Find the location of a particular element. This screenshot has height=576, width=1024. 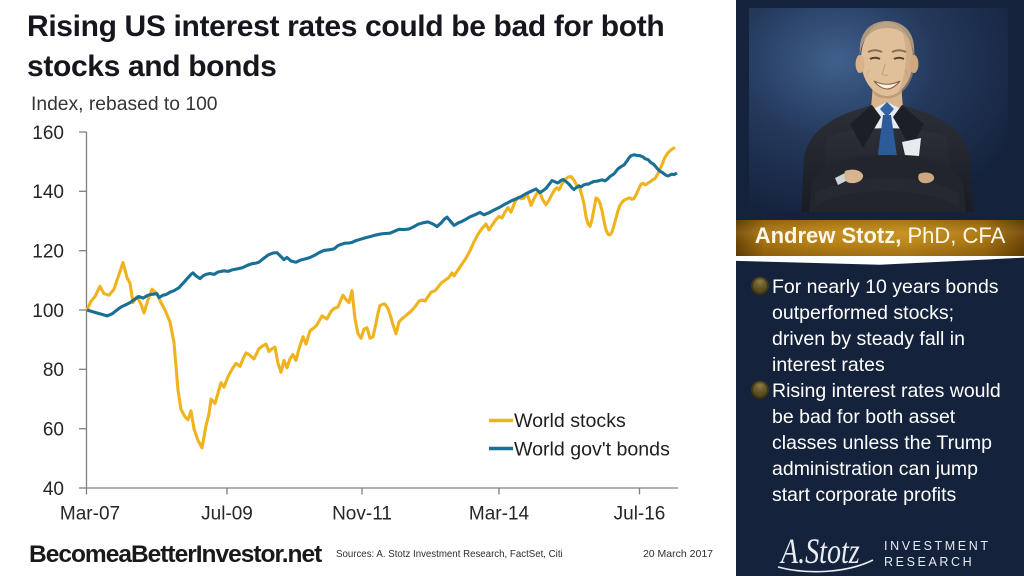

svg-text: 160 is located at coordinates (48, 133).